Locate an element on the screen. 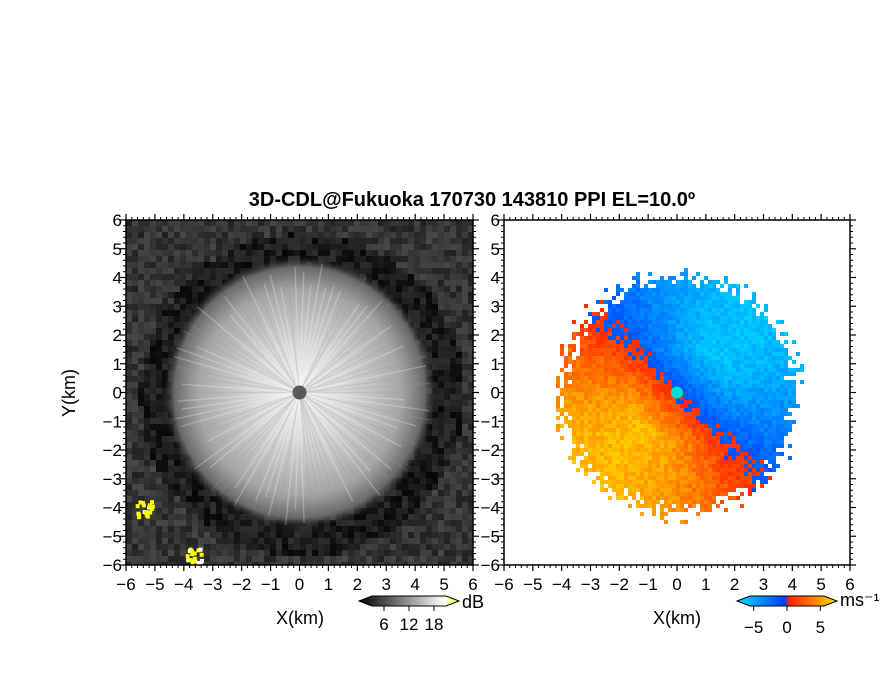 This screenshot has height=680, width=880. right-colorbar-tick: −5 is located at coordinates (753, 627).